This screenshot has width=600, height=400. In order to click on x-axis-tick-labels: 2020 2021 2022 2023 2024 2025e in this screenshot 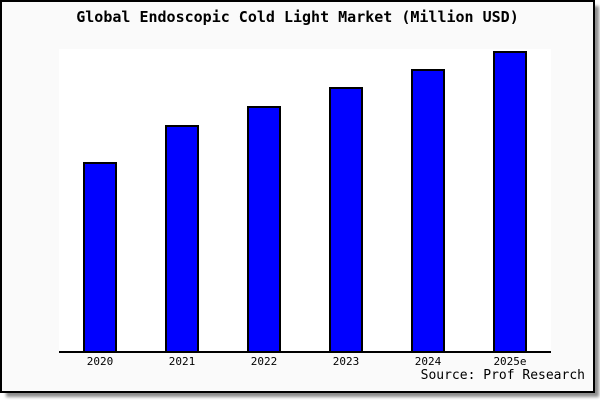, I will do `click(305, 361)`.